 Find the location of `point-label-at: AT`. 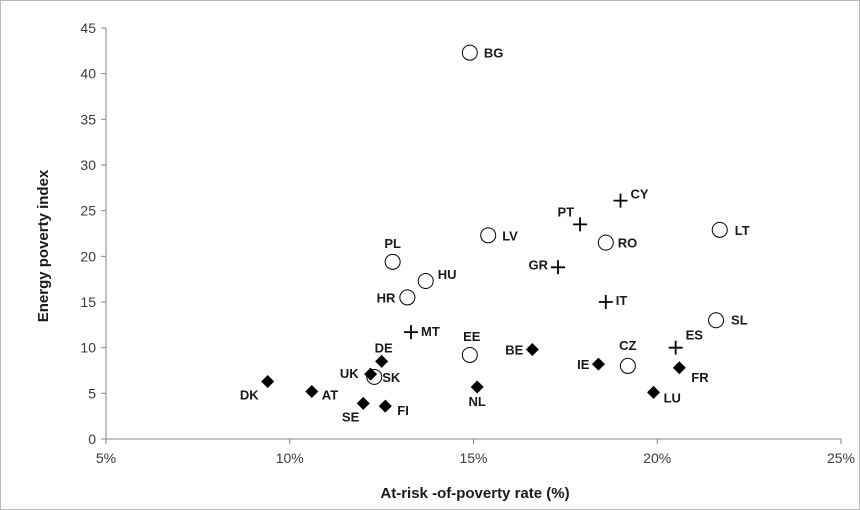

point-label-at: AT is located at coordinates (330, 395).